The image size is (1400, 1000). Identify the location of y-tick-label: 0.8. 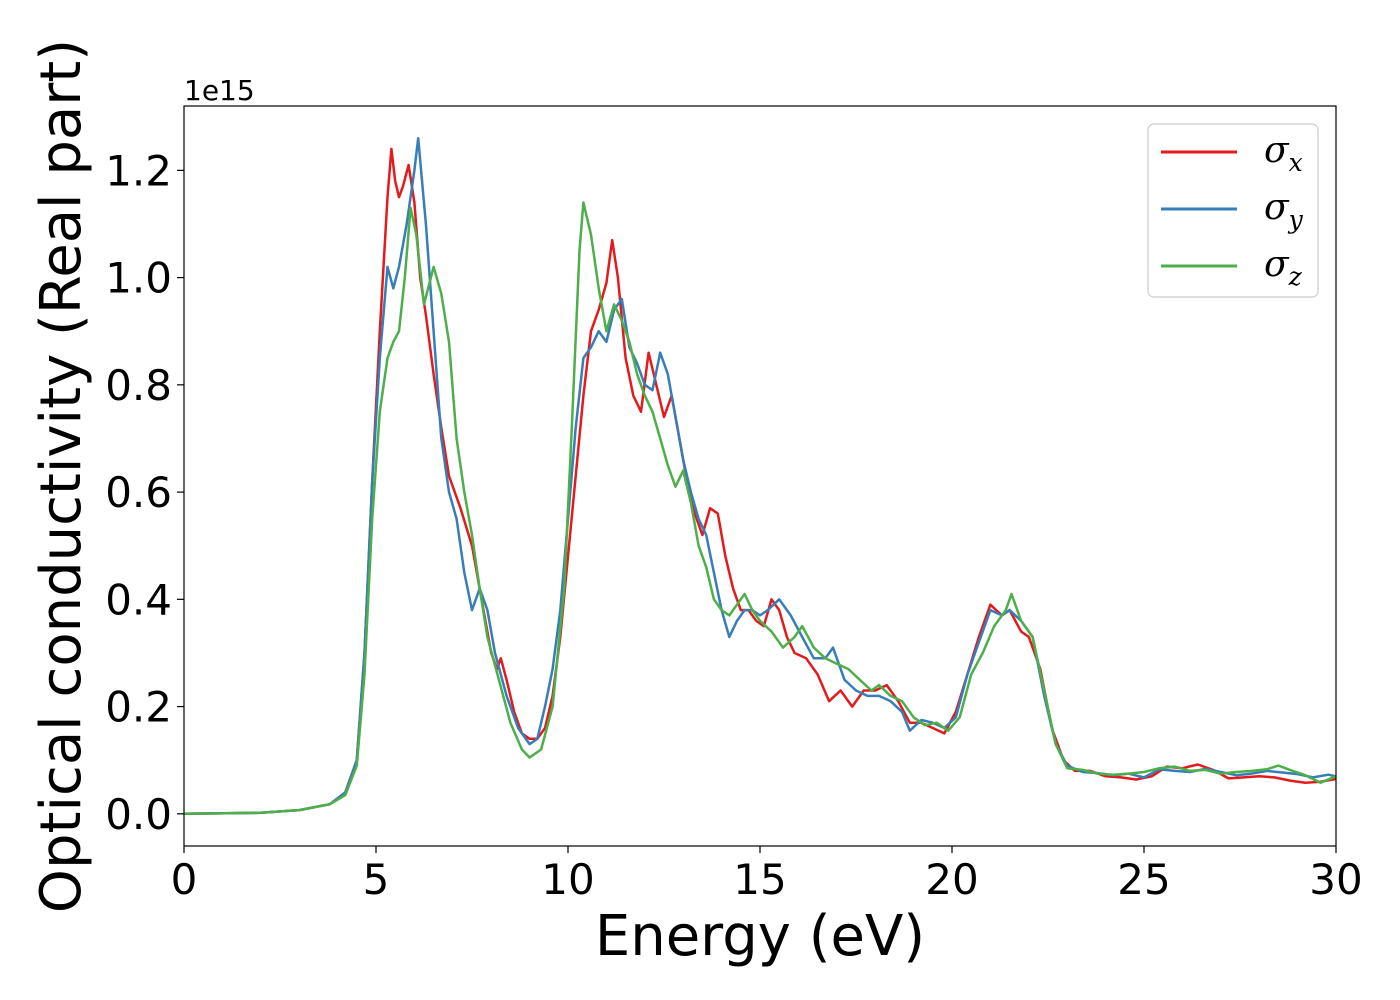
(138, 385).